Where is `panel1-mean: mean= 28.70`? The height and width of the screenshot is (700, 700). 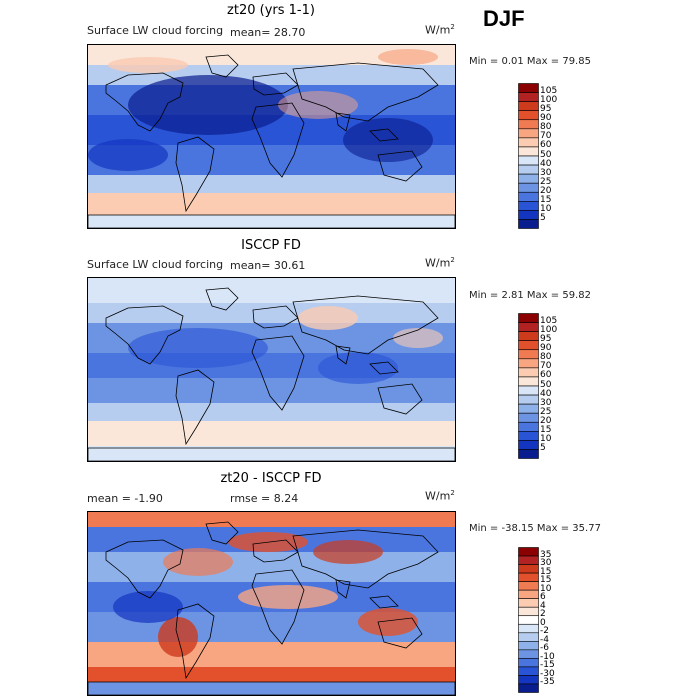 panel1-mean: mean= 28.70 is located at coordinates (268, 32).